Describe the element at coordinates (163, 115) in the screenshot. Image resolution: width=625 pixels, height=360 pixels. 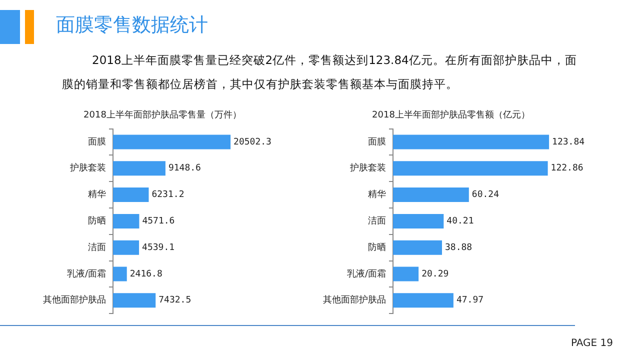
I see `chart-title: 2018上半年面部护肤品零售量（万件）` at that location.